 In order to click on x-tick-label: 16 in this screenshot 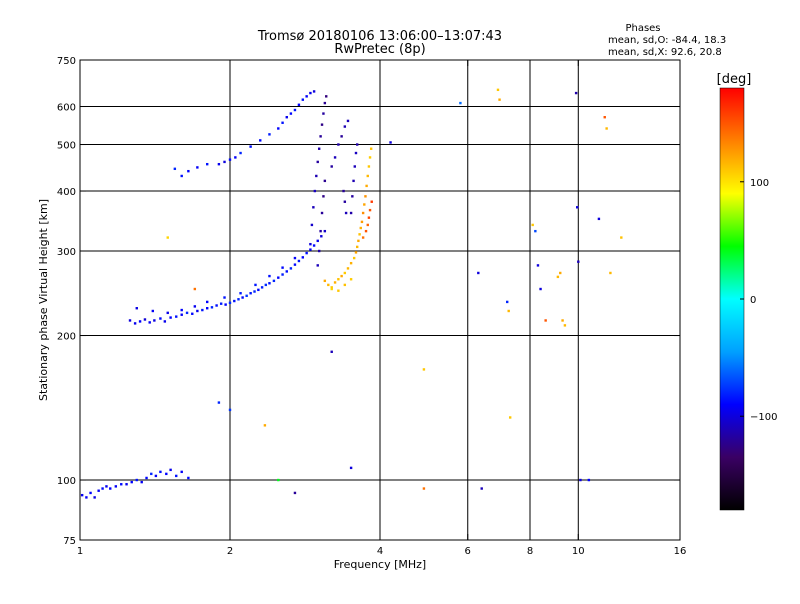, I will do `click(680, 551)`.